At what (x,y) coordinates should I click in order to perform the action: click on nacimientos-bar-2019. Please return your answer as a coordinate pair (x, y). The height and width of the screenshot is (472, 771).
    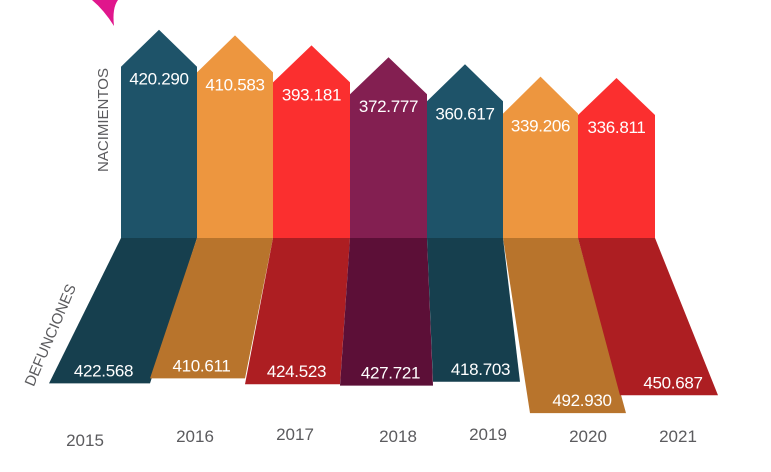
    Looking at the image, I should click on (465, 151).